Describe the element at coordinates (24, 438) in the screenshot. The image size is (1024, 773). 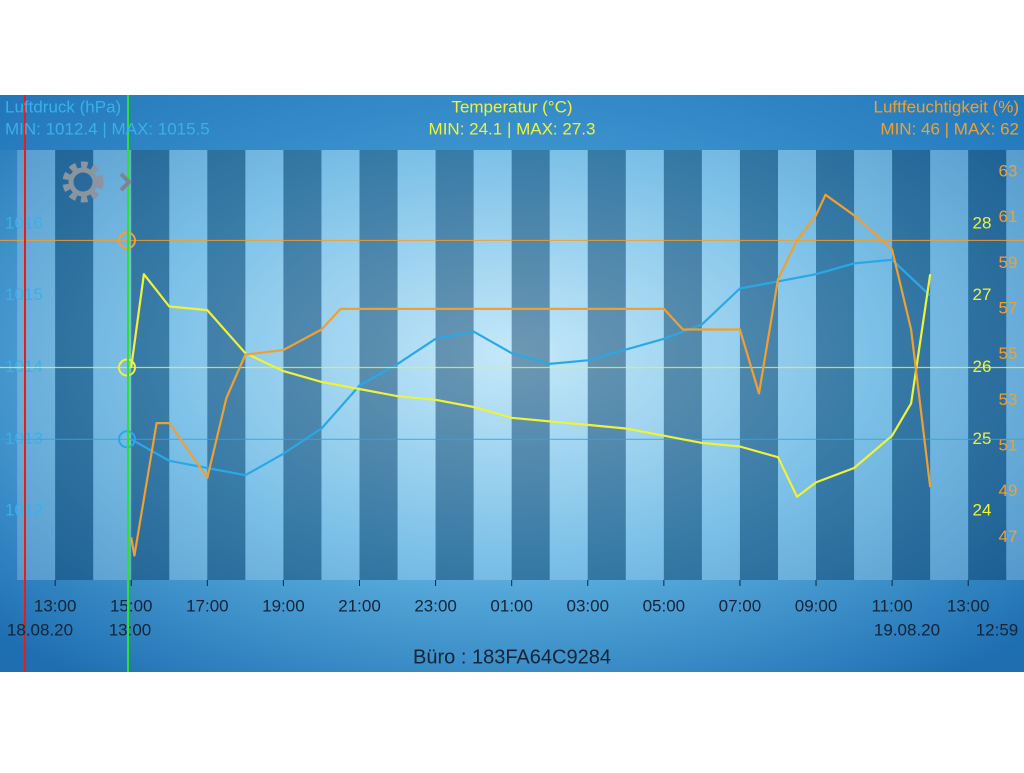
I see `y-tick-label: 1013` at that location.